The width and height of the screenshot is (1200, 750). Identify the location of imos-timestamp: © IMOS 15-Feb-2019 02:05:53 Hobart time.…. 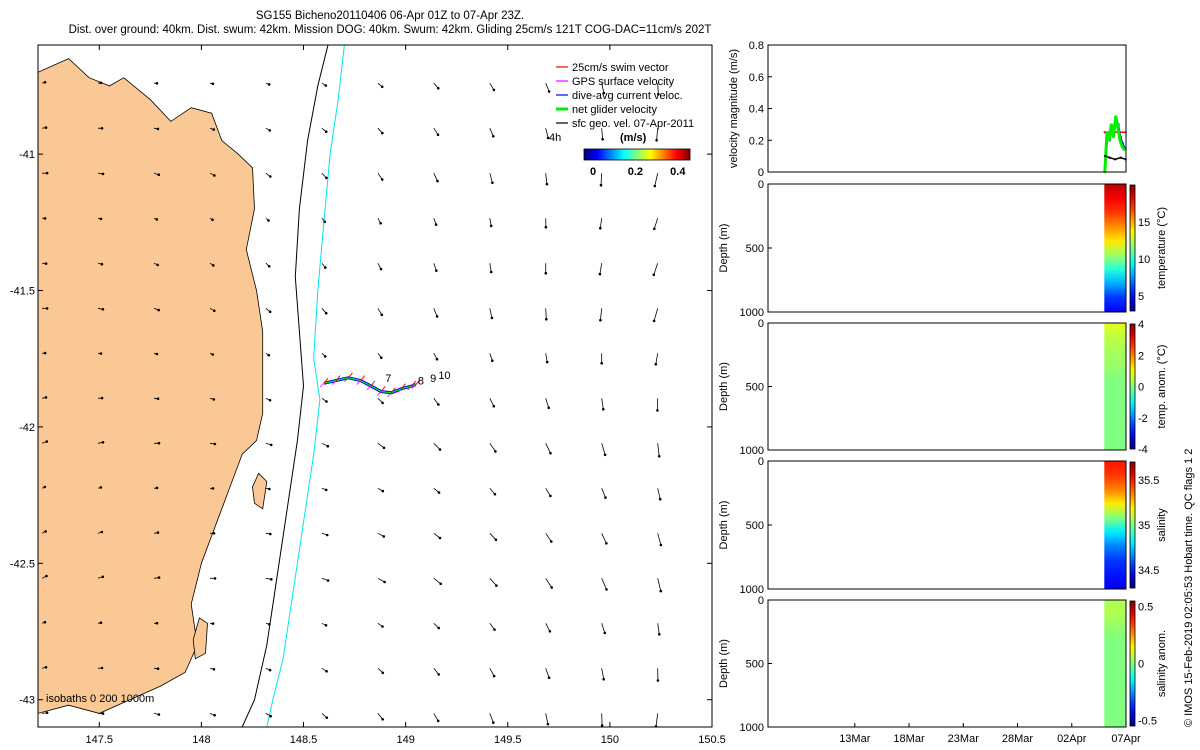
(1189, 587).